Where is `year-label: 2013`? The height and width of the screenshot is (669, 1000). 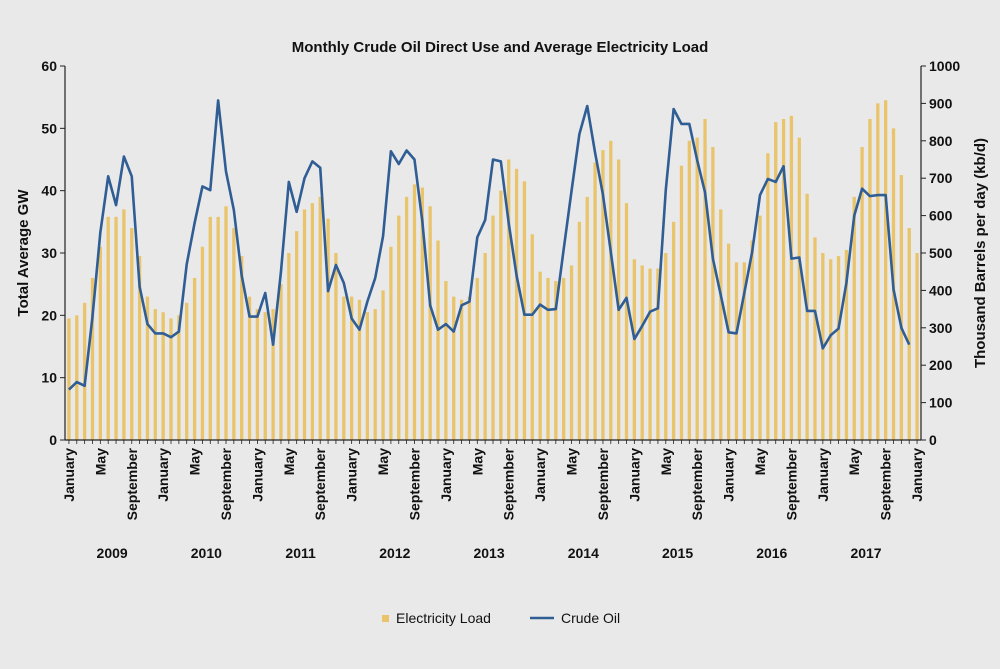
year-label: 2013 is located at coordinates (488, 553).